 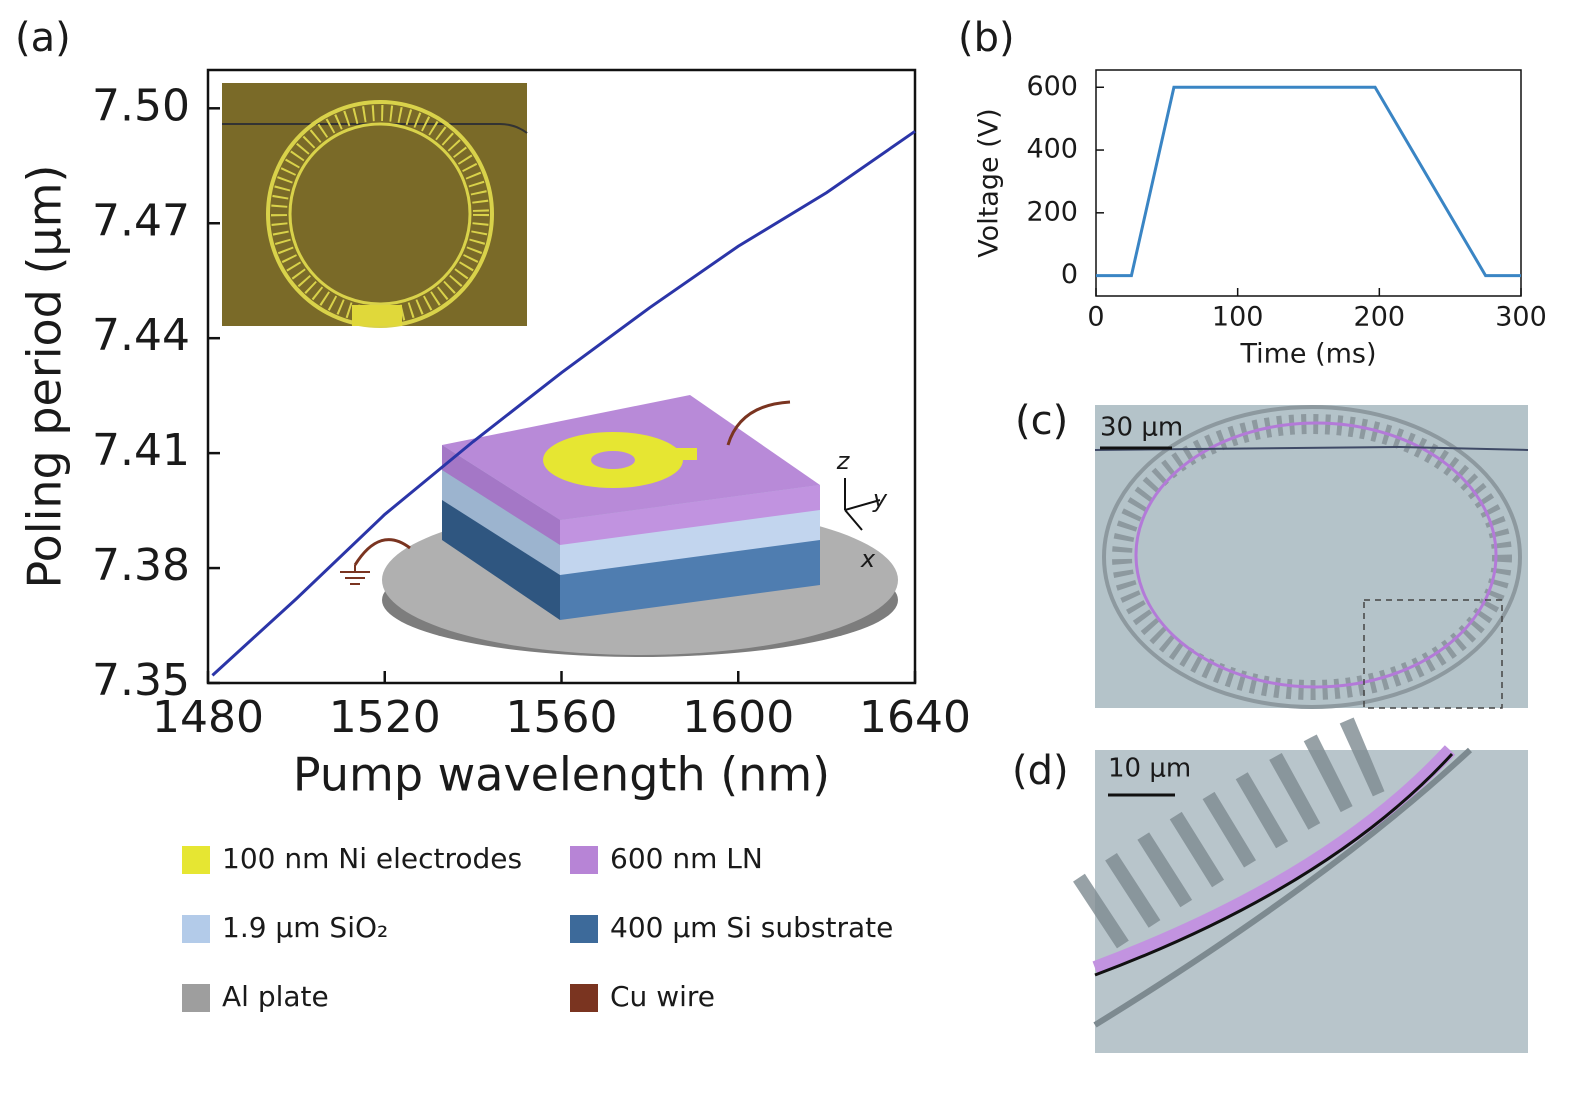 What do you see at coordinates (275, 996) in the screenshot?
I see `legend-label: Al plate` at bounding box center [275, 996].